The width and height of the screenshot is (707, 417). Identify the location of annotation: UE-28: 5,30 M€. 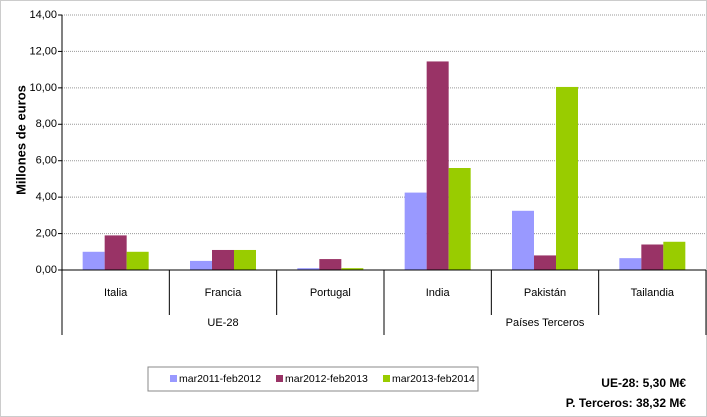
(643, 383).